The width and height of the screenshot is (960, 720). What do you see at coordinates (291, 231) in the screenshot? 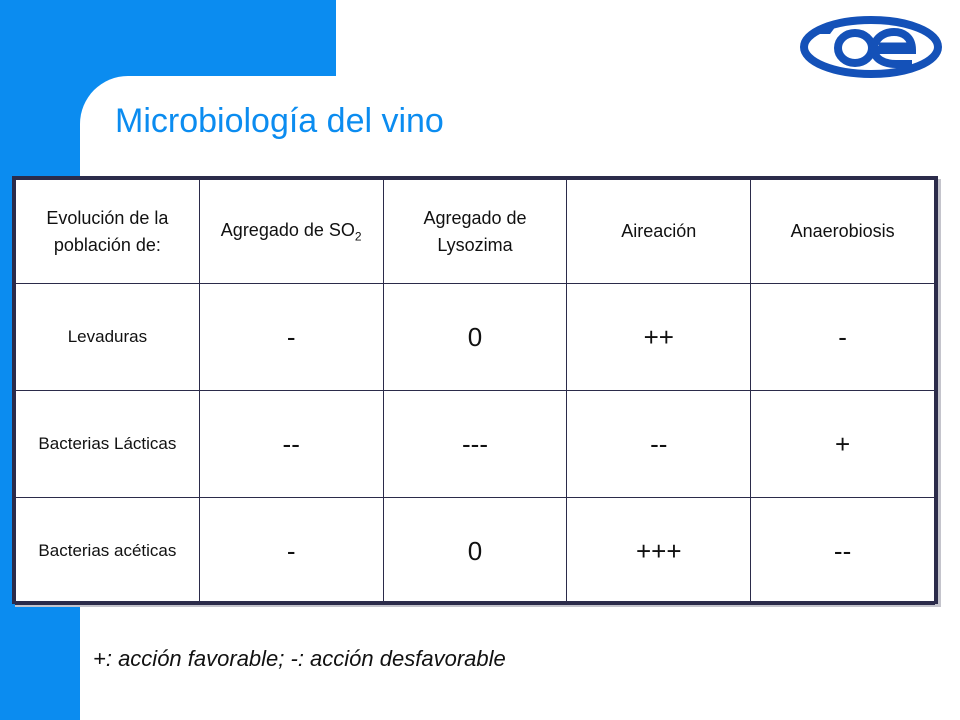
I see `header-so2: Agregado de SO2` at bounding box center [291, 231].